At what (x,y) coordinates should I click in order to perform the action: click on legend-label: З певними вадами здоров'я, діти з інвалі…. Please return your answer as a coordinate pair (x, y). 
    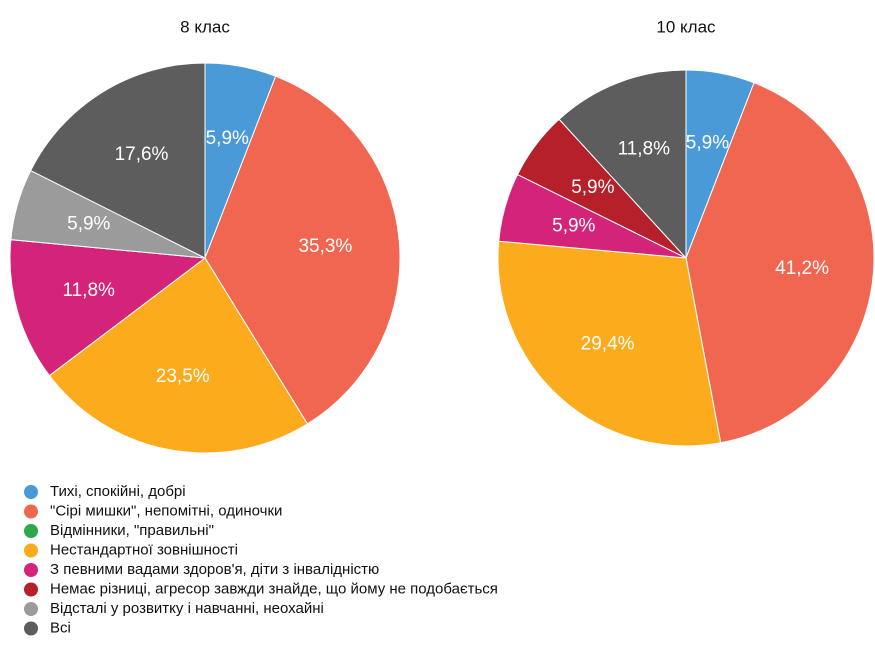
    Looking at the image, I should click on (214, 569).